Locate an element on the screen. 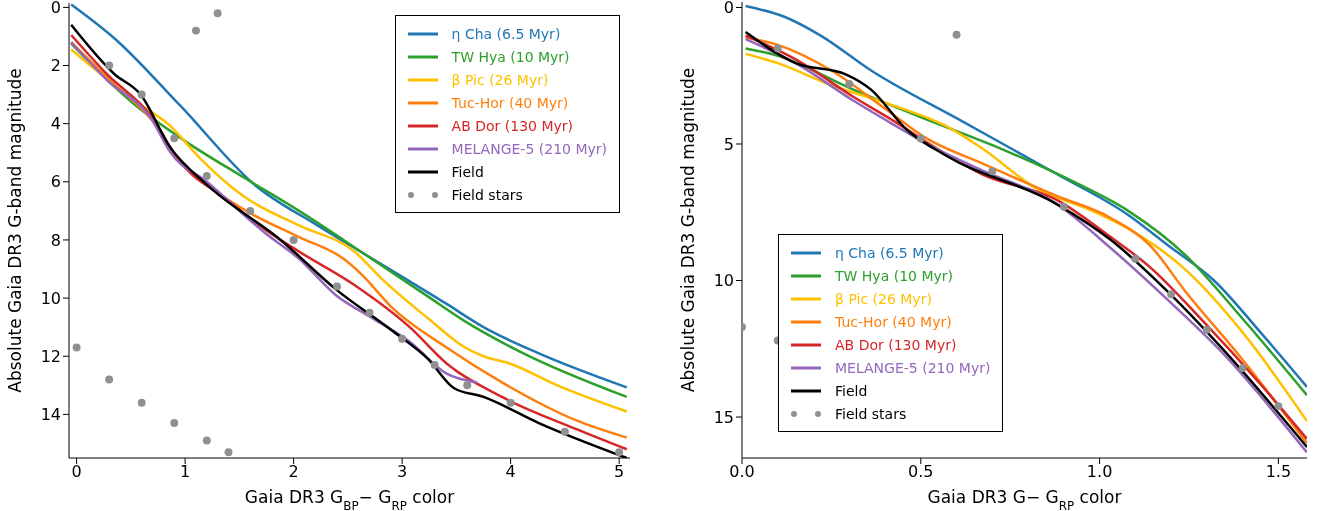  y-tick-label: 12 is located at coordinates (50, 356).